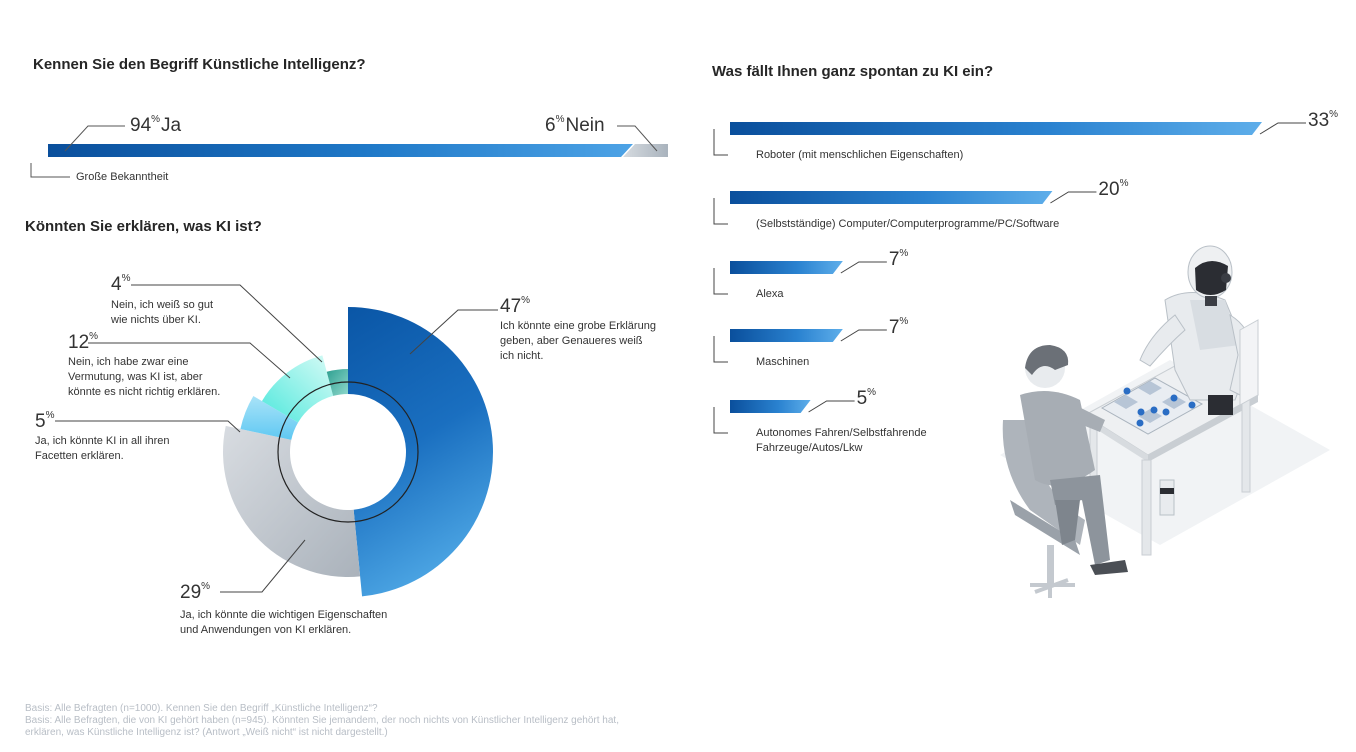 The image size is (1356, 752). What do you see at coordinates (50, 415) in the screenshot?
I see `value-slice-alle-facetten-pct: %` at bounding box center [50, 415].